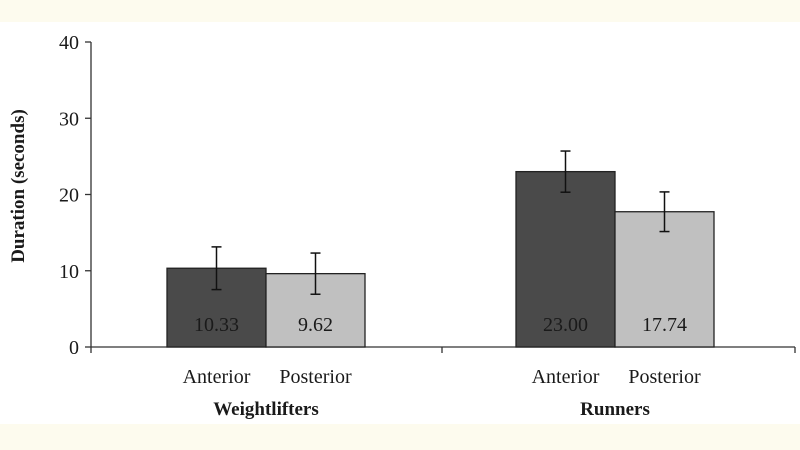  I want to click on y-tick-label: 40, so click(69, 43).